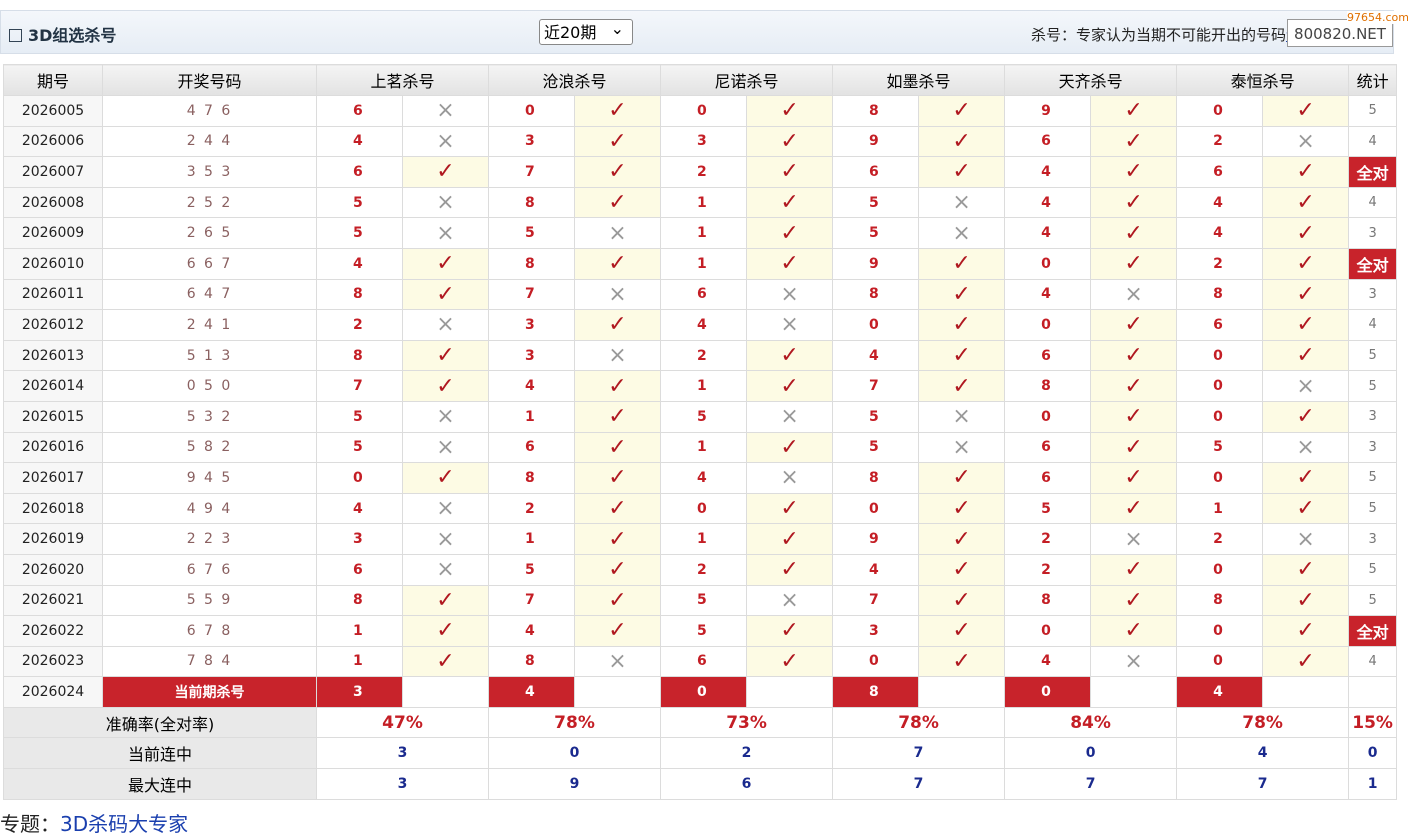 This screenshot has height=837, width=1408. I want to click on column-header: 如墨杀号, so click(919, 80).